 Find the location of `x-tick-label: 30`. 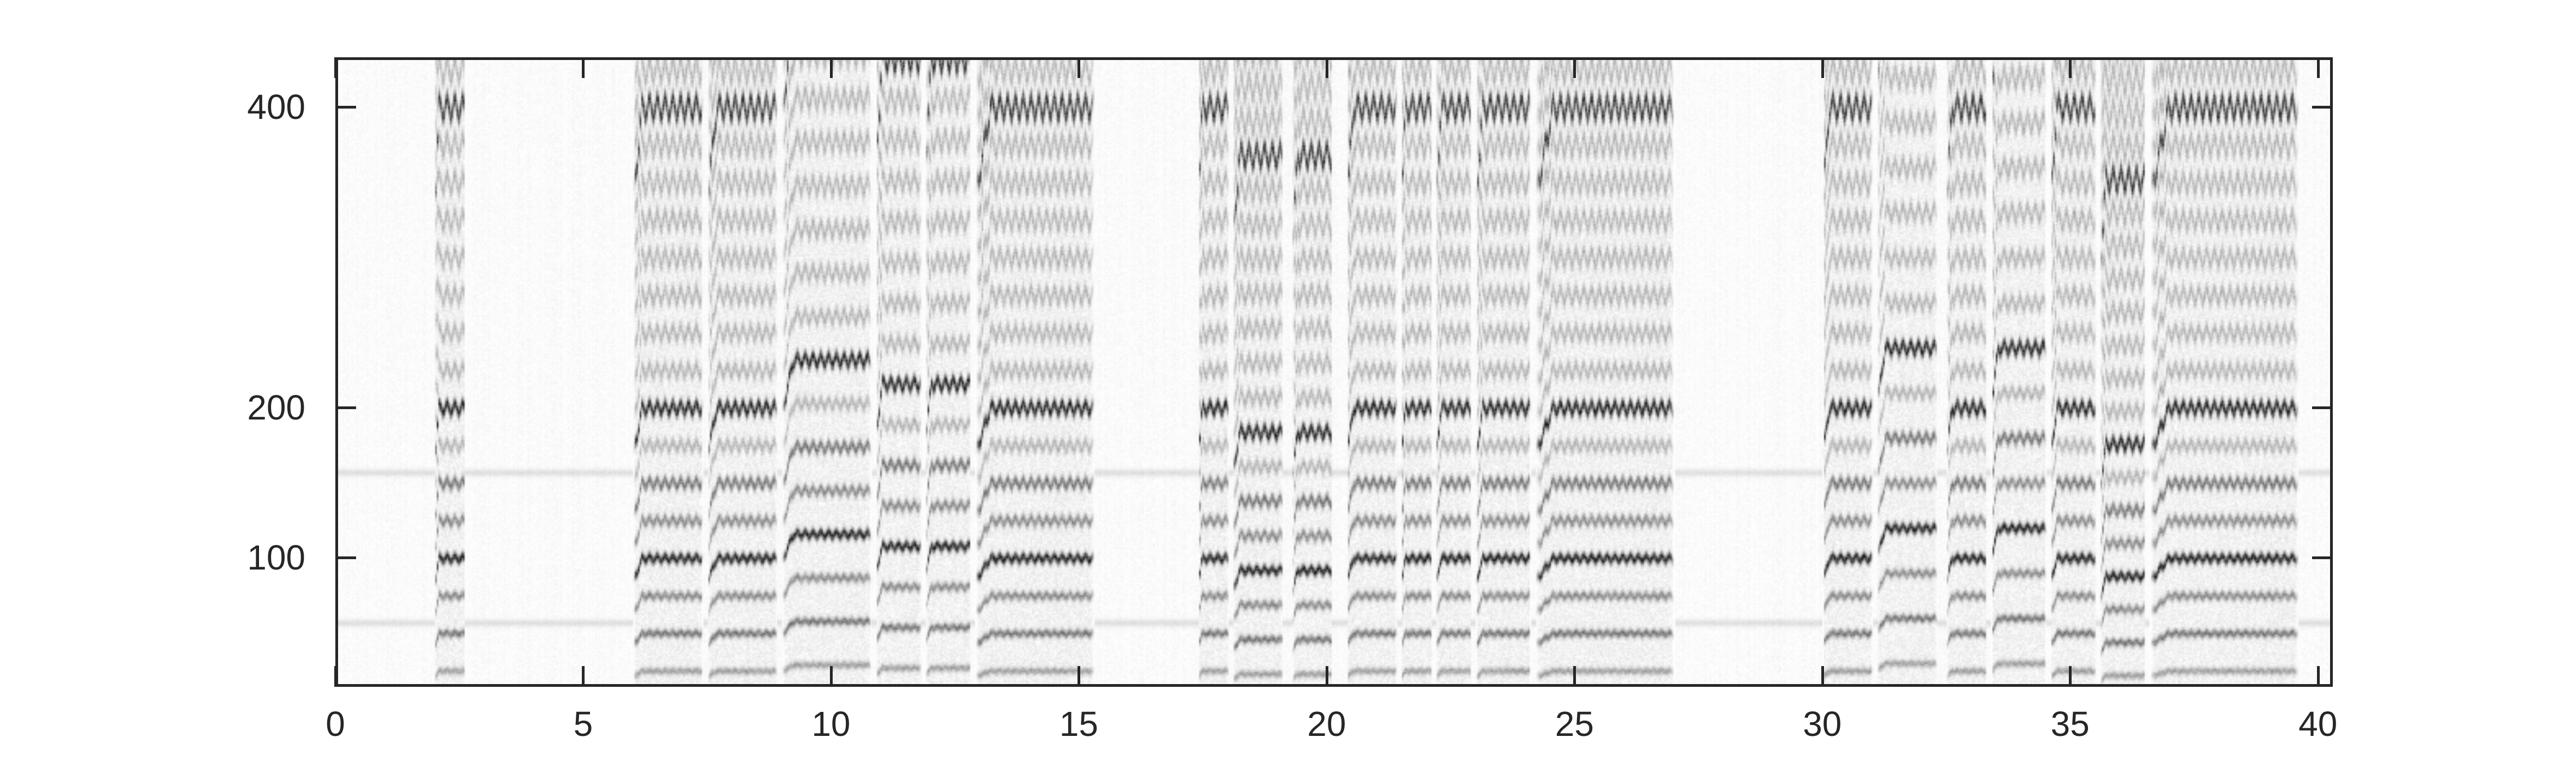

x-tick-label: 30 is located at coordinates (1822, 724).